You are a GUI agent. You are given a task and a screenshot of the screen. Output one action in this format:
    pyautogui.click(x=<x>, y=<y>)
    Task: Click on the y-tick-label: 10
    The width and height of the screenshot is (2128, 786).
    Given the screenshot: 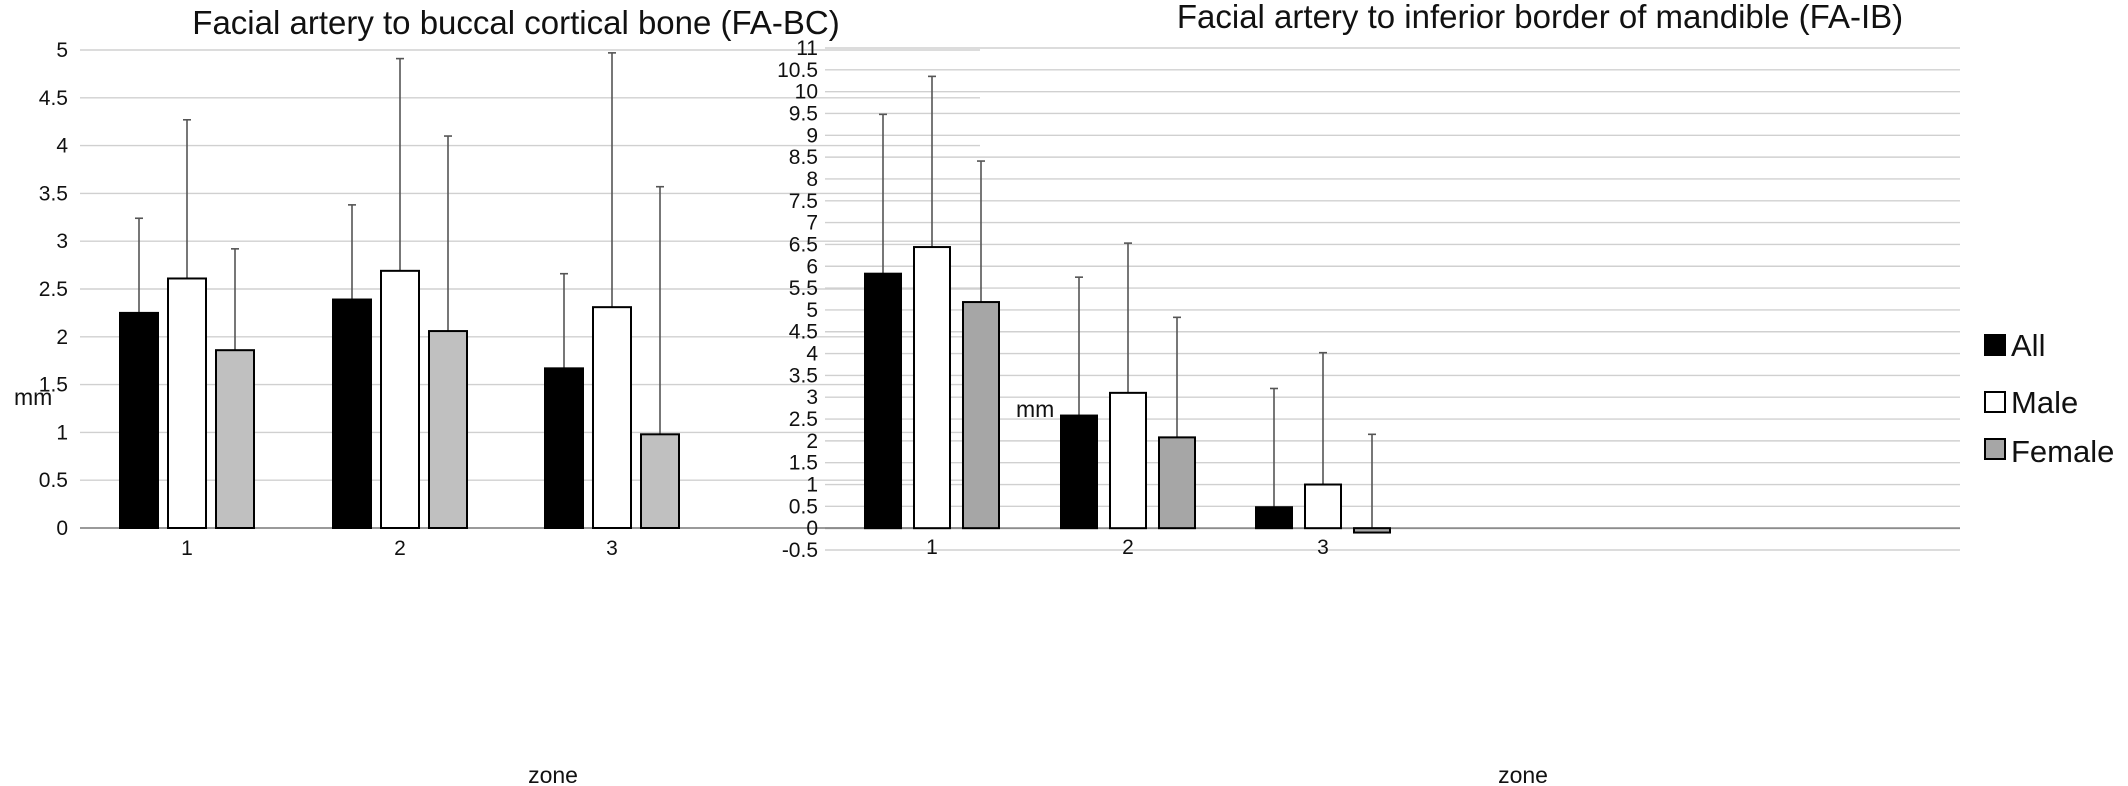 What is the action you would take?
    pyautogui.click(x=806, y=92)
    